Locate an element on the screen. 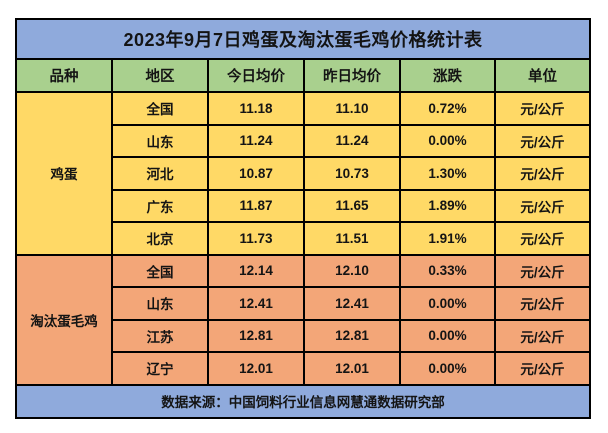 This screenshot has height=433, width=608. column-header-variety: 品种 is located at coordinates (64, 75).